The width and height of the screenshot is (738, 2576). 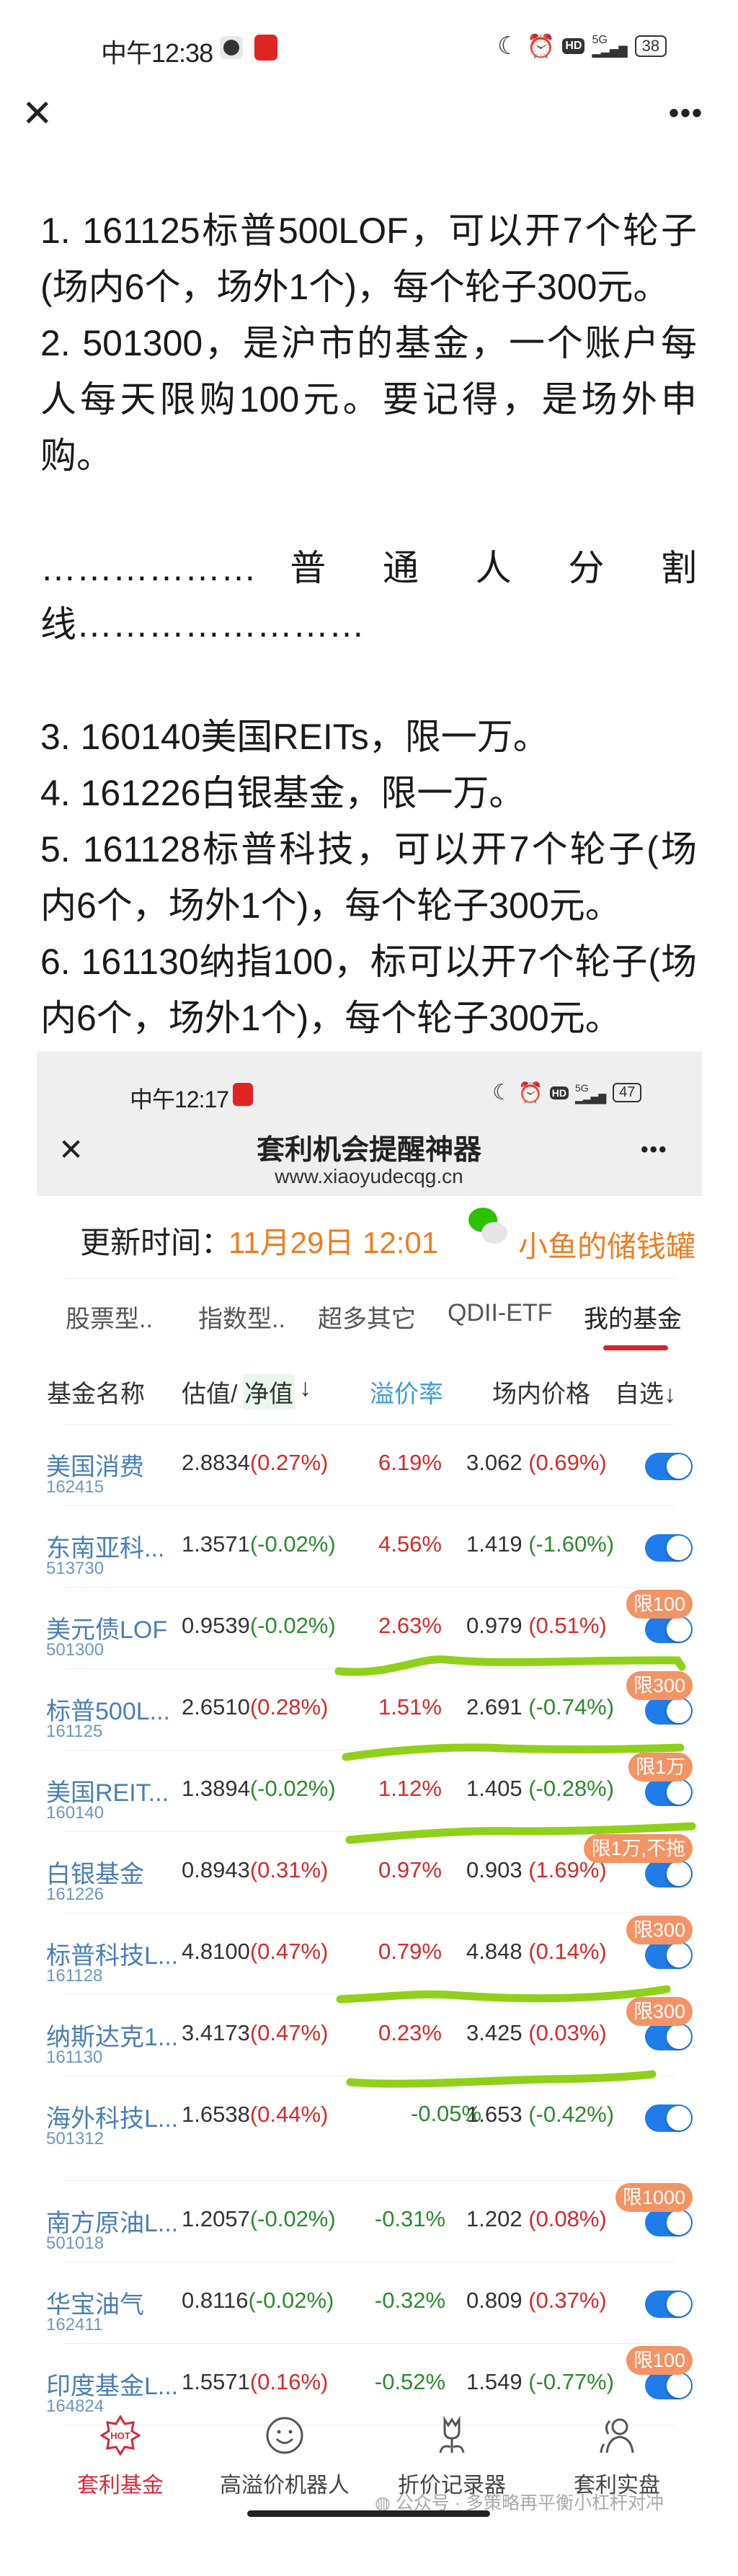 I want to click on toggle-knob, so click(x=679, y=1466).